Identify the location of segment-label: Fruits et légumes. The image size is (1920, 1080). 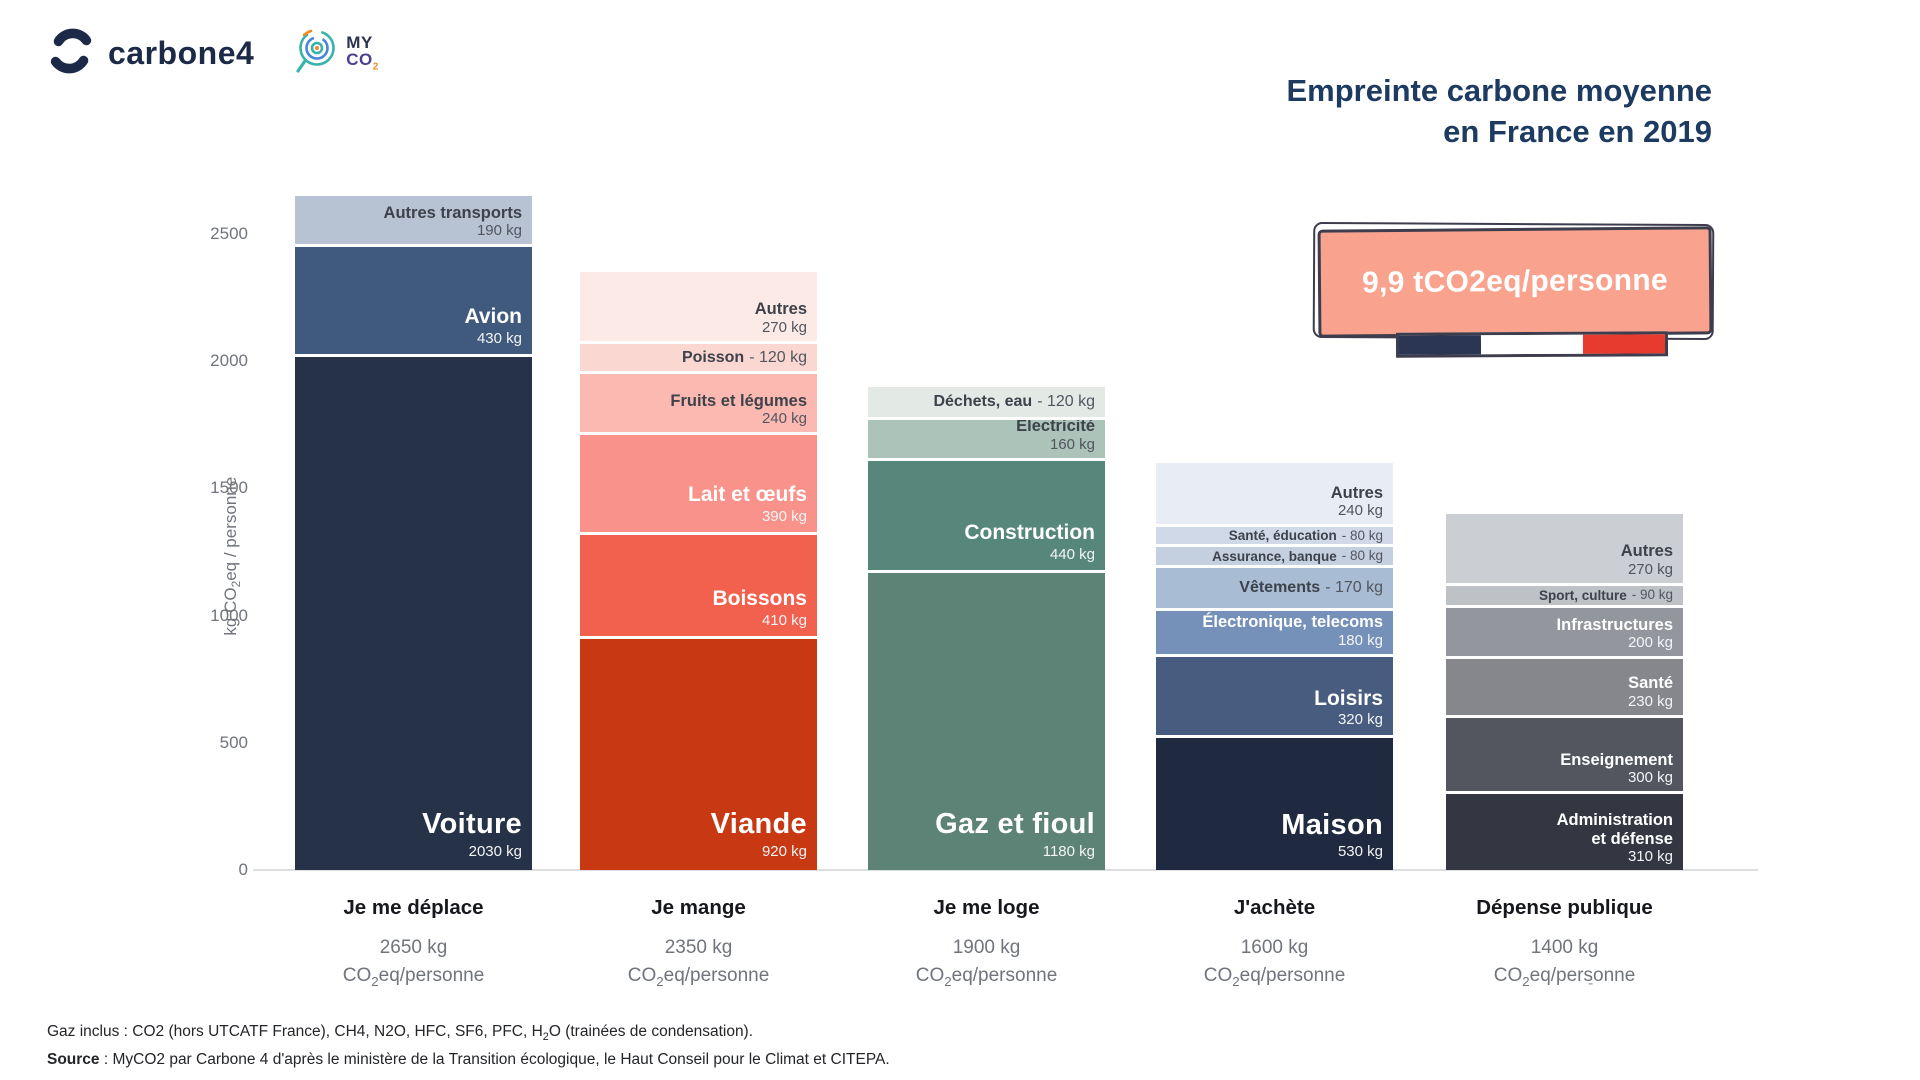
(738, 400).